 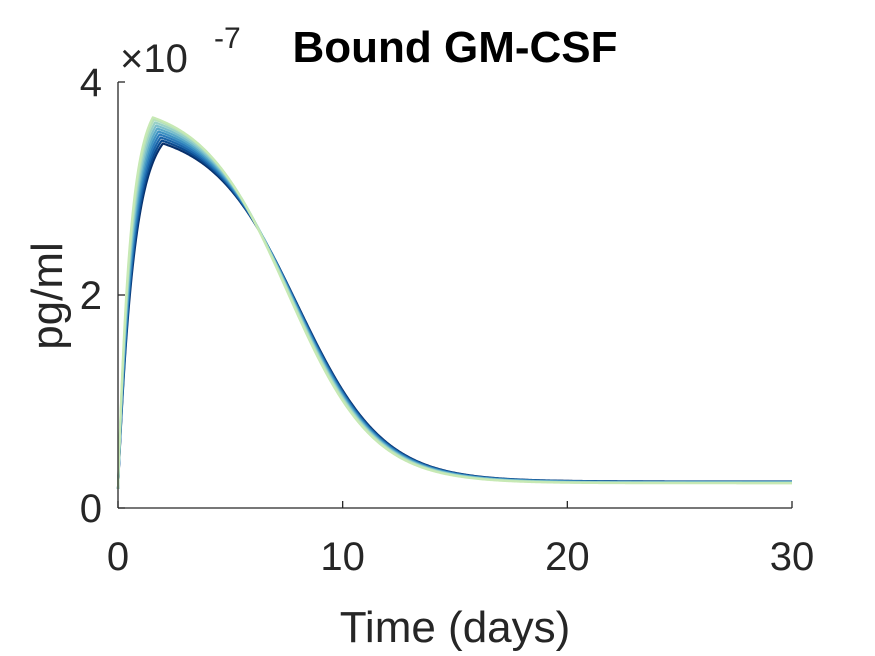 What do you see at coordinates (567, 557) in the screenshot?
I see `x-tick-label-20: 20` at bounding box center [567, 557].